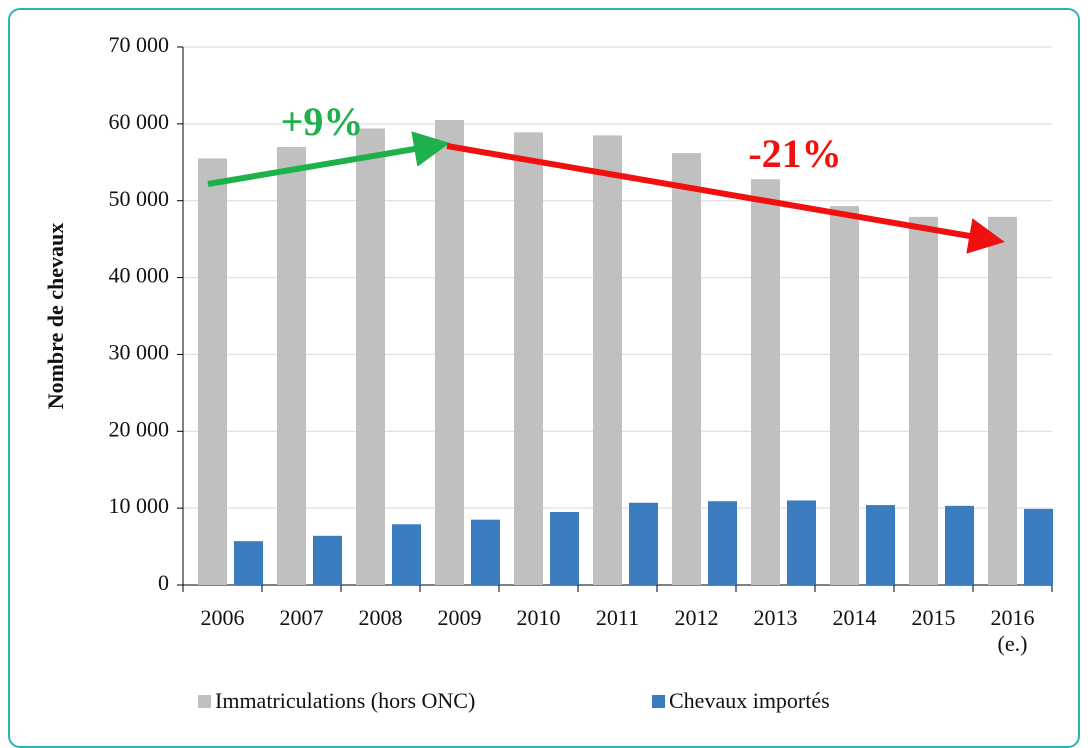 Image resolution: width=1088 pixels, height=748 pixels. Describe the element at coordinates (775, 617) in the screenshot. I see `x-tick-label: 2013` at that location.